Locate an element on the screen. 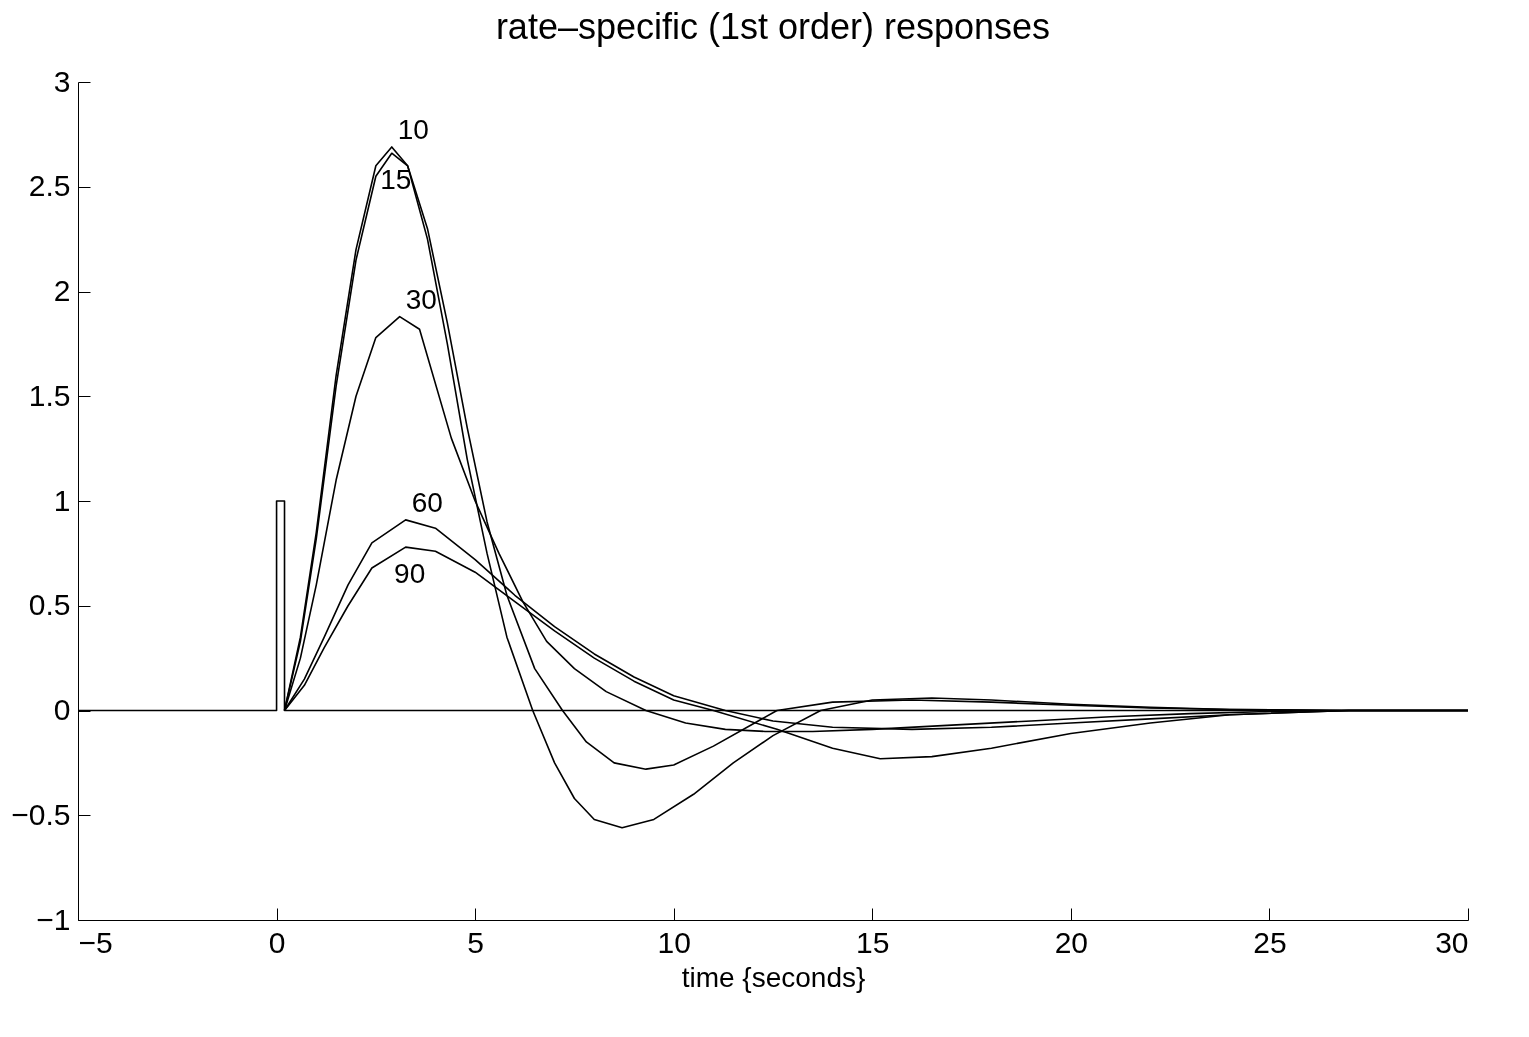 The image size is (1529, 1037). chart-title: rate–specific (1st order) responses is located at coordinates (773, 26).